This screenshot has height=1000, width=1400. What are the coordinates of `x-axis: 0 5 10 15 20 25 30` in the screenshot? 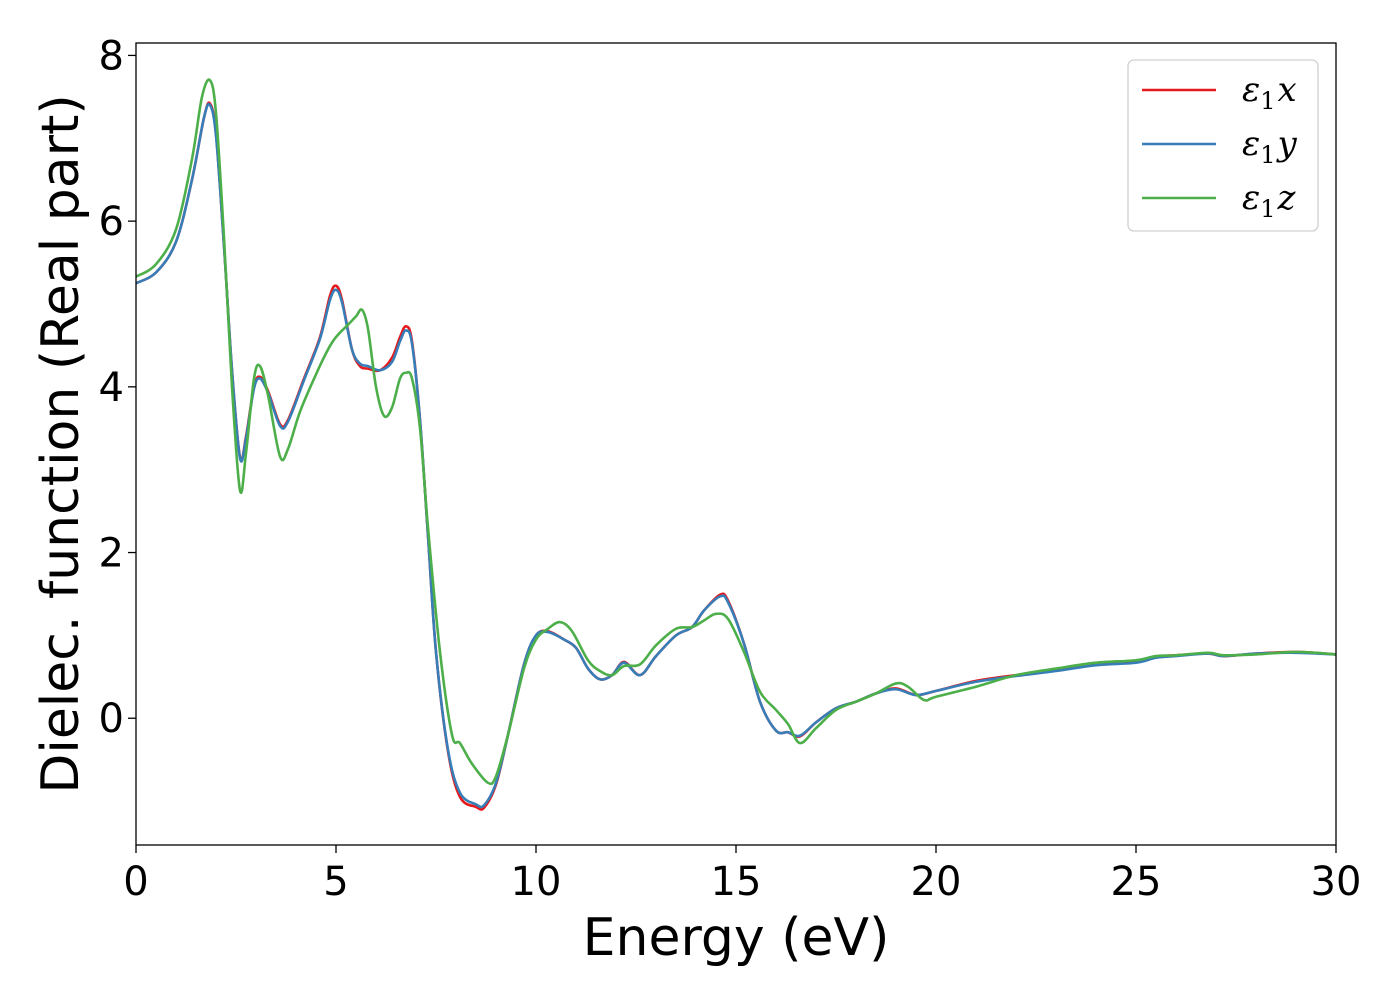 It's located at (742, 875).